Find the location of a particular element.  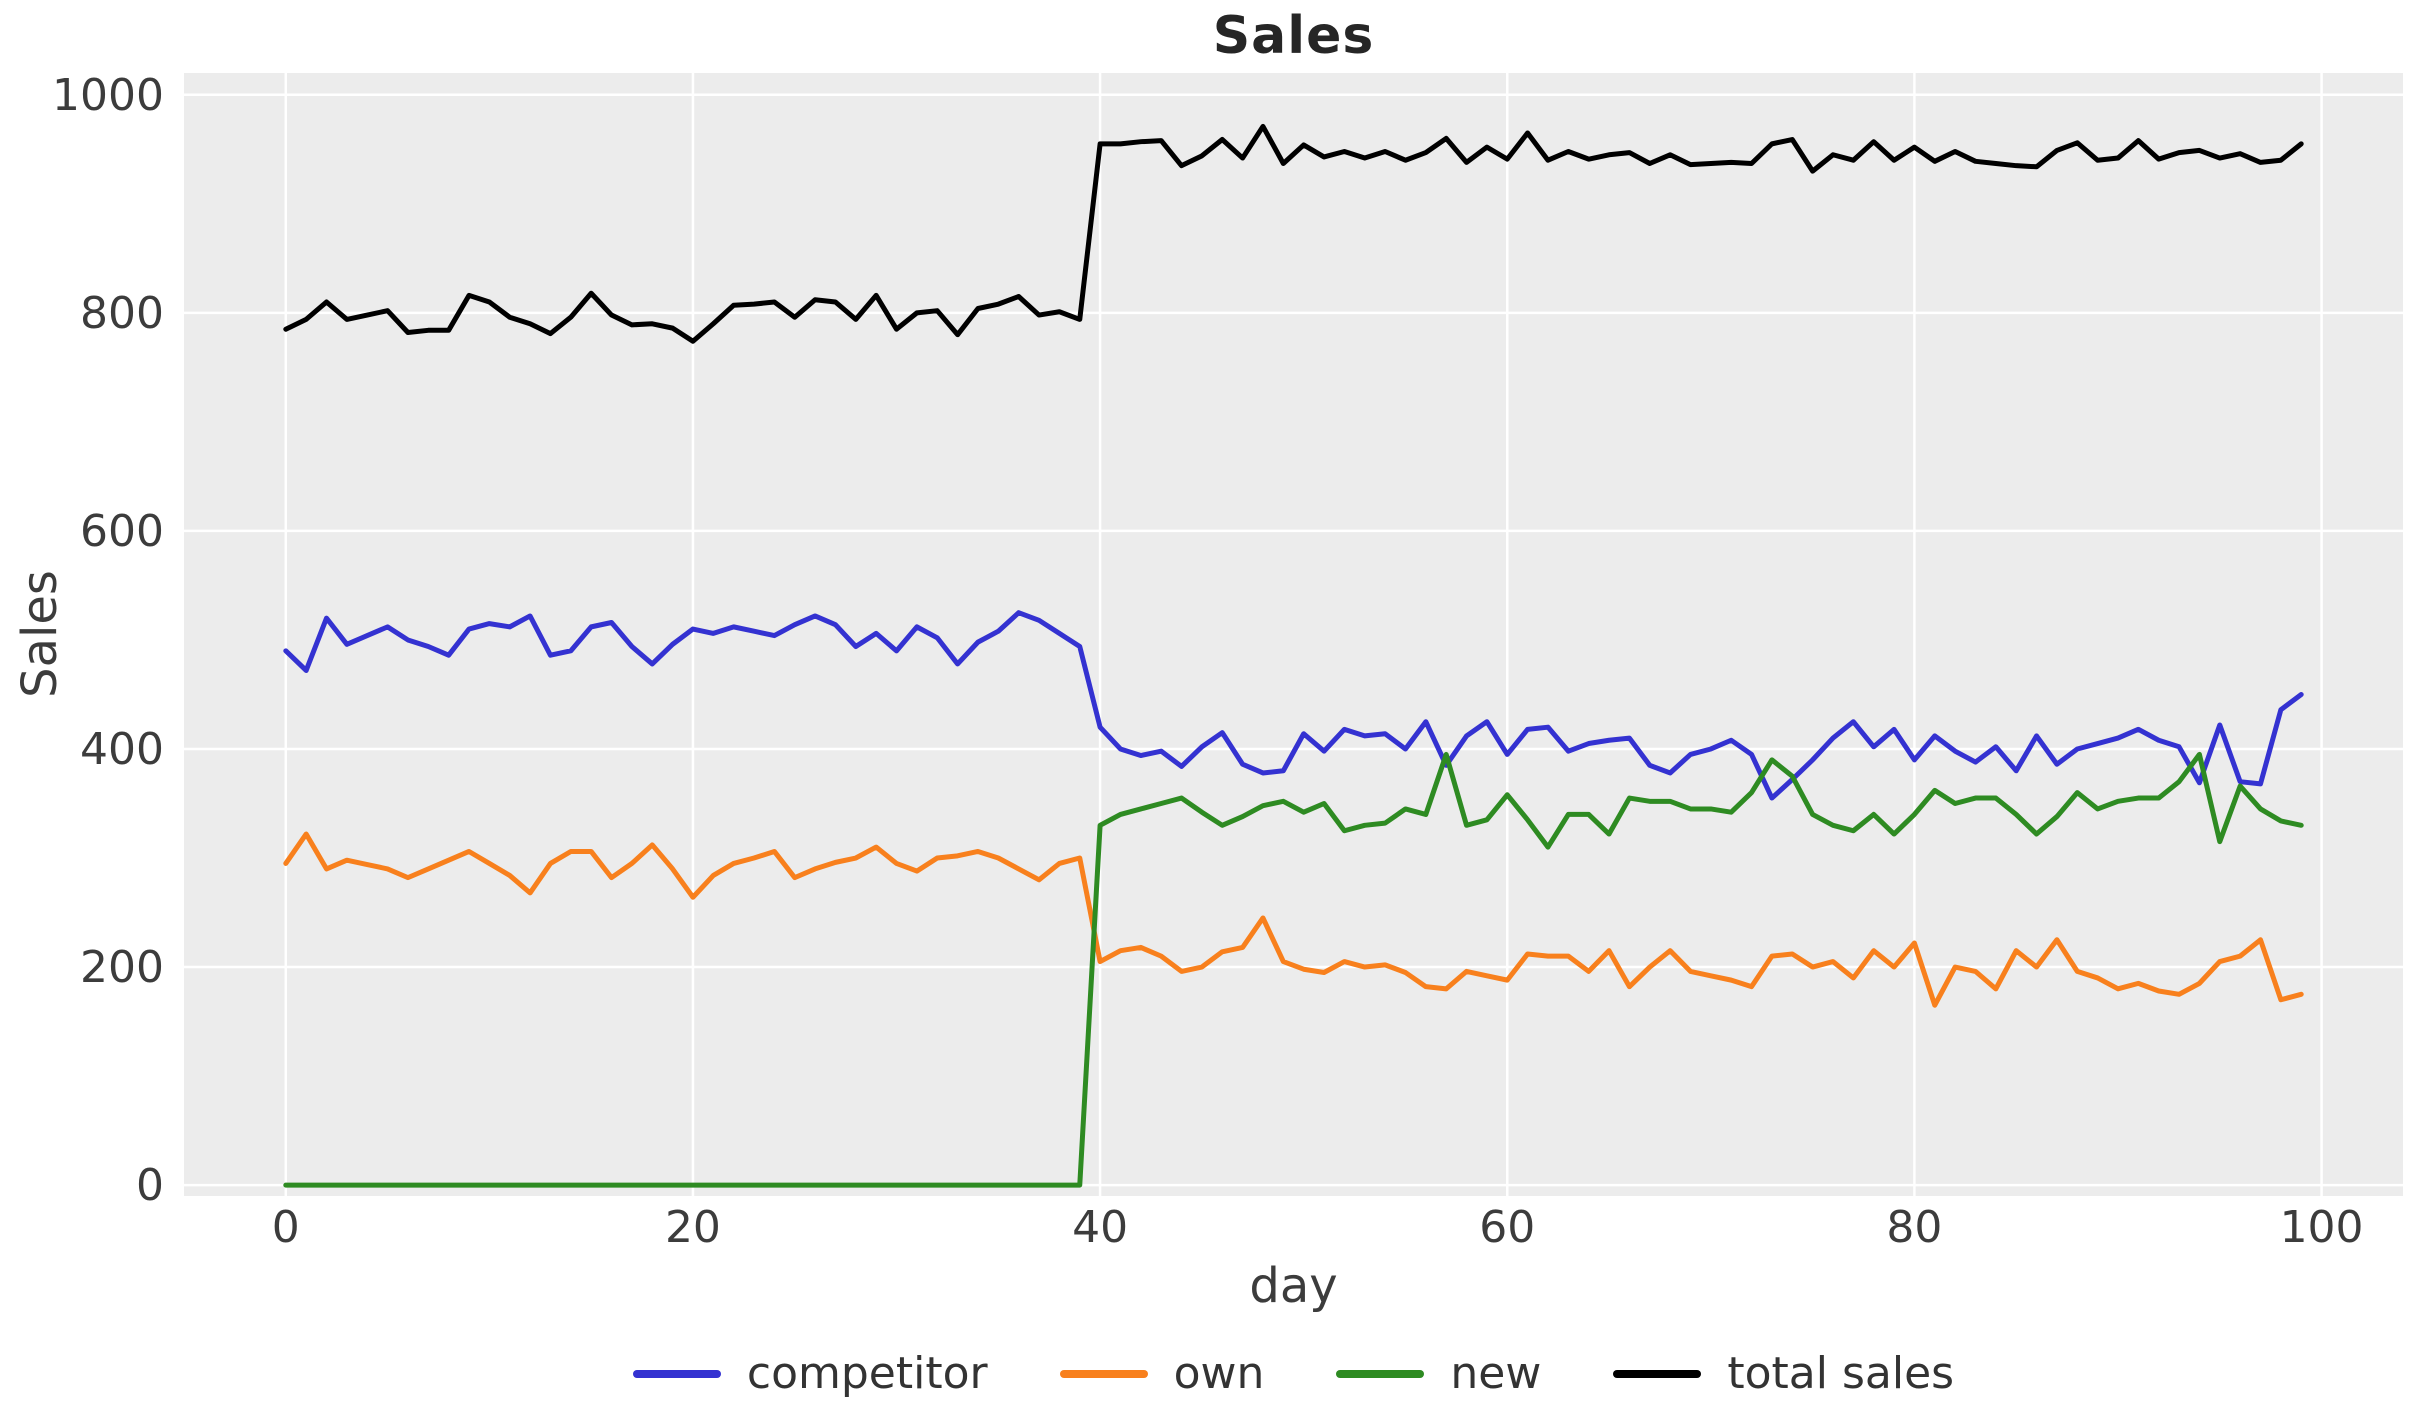

x-tick-label: 40 is located at coordinates (1100, 1227).